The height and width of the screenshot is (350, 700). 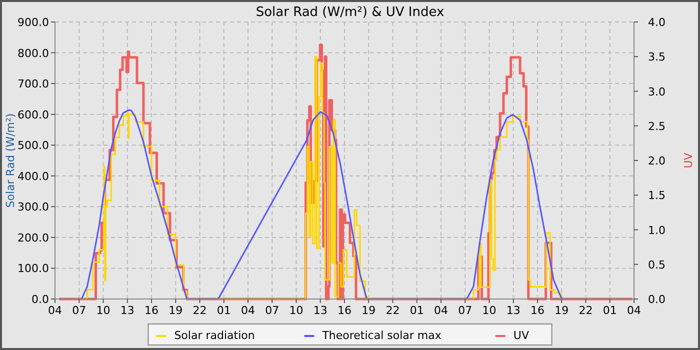 What do you see at coordinates (688, 160) in the screenshot?
I see `y2-axis-title: UV` at bounding box center [688, 160].